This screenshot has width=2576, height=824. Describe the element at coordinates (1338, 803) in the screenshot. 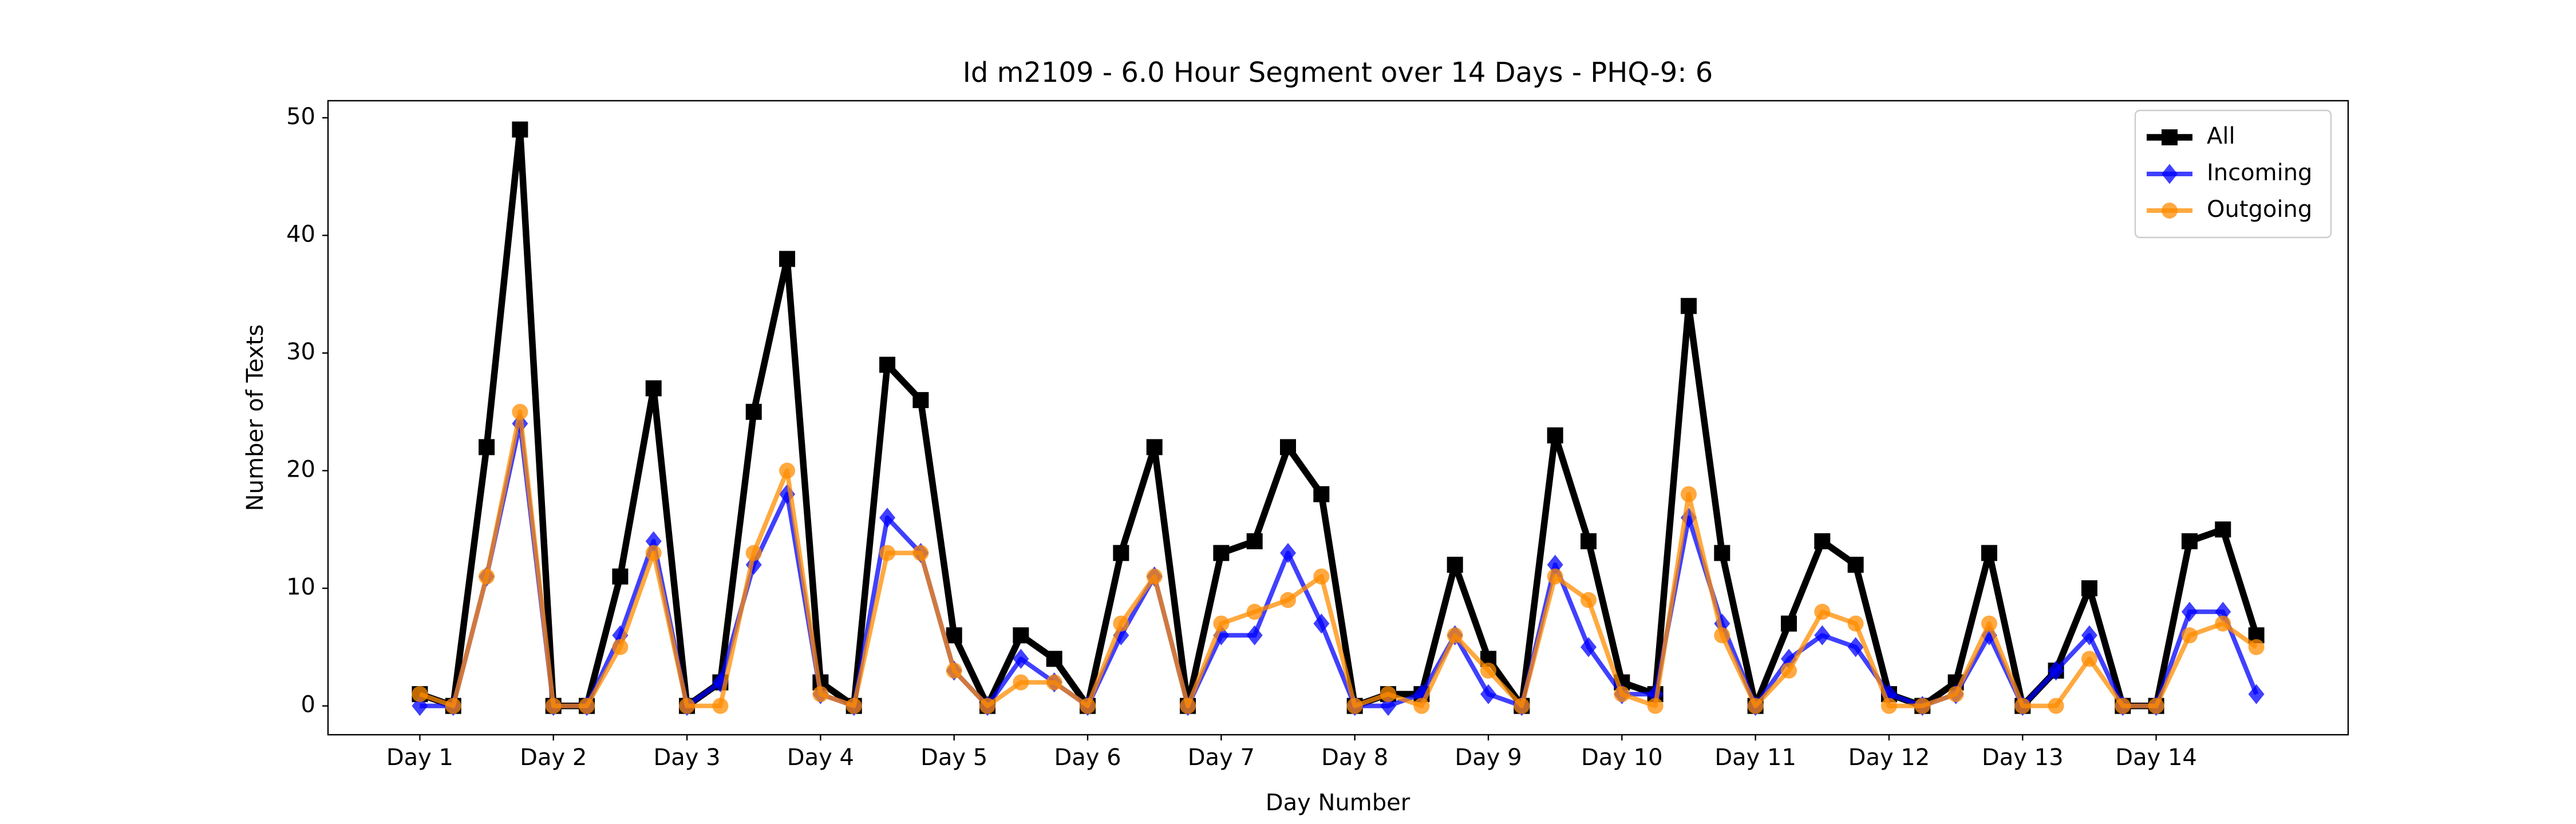

I see `x-axis-label: Day Number` at that location.